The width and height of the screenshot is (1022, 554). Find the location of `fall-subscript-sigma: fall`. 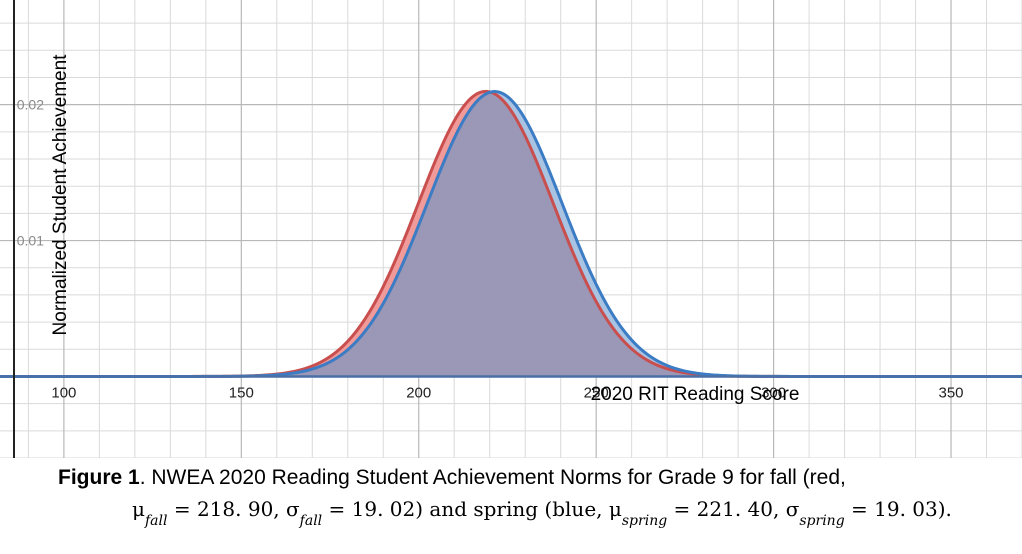

fall-subscript-sigma: fall is located at coordinates (311, 521).